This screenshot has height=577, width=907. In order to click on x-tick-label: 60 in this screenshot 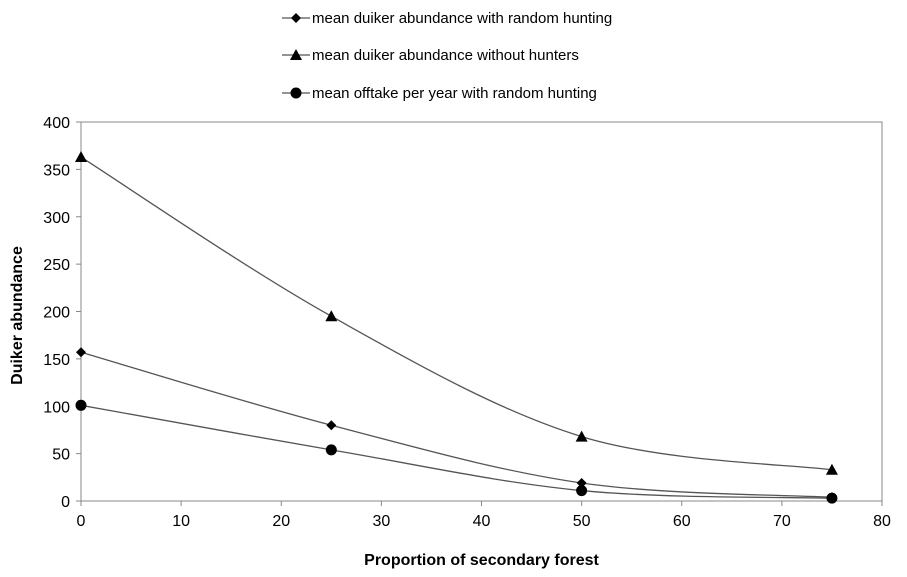, I will do `click(682, 521)`.